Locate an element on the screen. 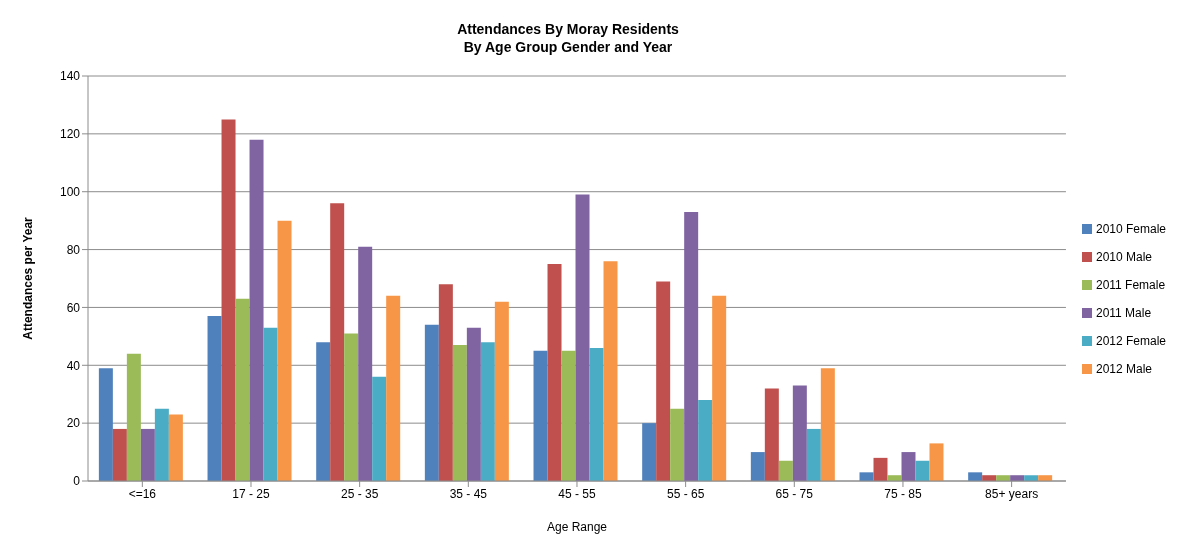 This screenshot has width=1194, height=545. chart-subtitle: By Age Group Gender and Year is located at coordinates (568, 47).